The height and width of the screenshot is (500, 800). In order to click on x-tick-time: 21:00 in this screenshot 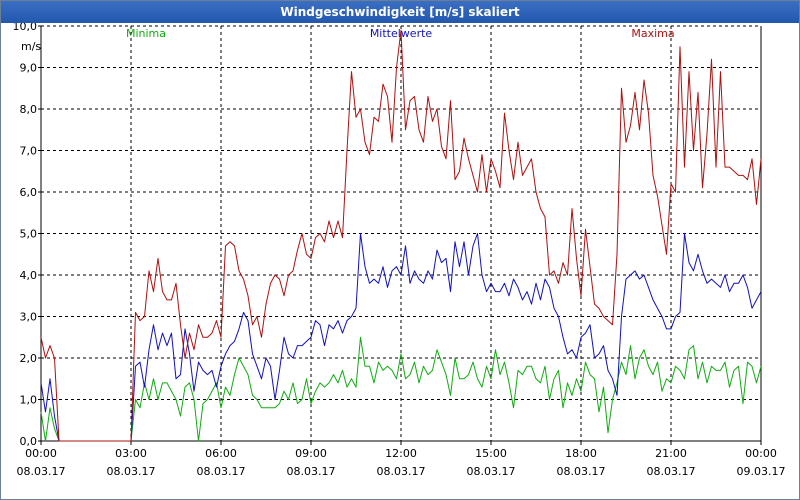, I will do `click(671, 453)`.